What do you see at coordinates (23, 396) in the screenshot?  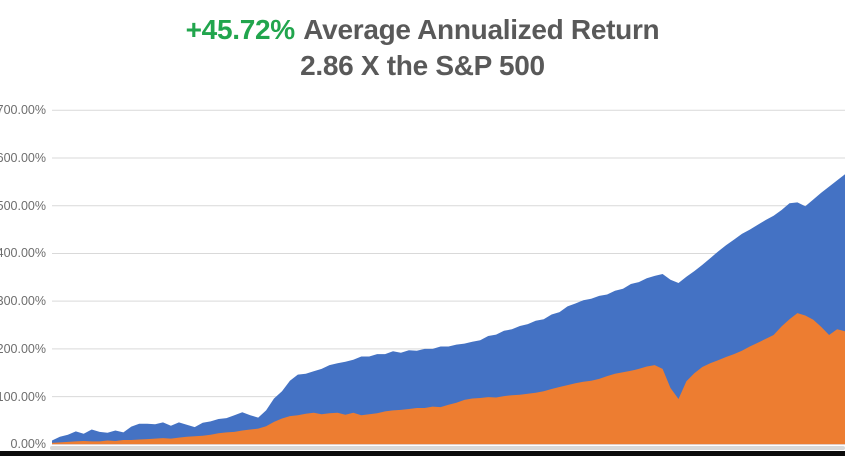 I see `y-axis-tick-label: 100.00%` at bounding box center [23, 396].